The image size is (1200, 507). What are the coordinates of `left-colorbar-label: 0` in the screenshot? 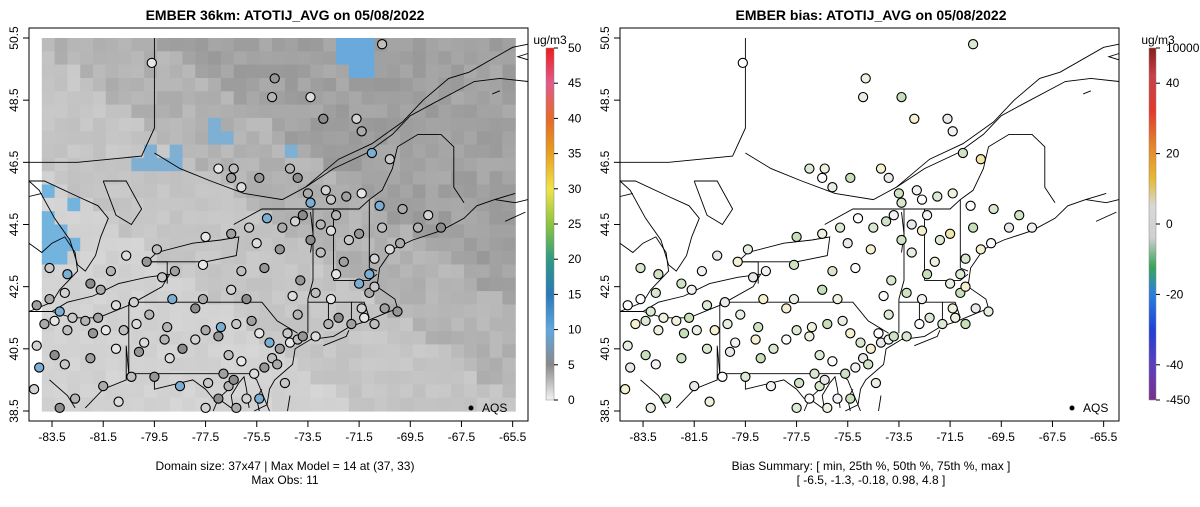 It's located at (571, 400).